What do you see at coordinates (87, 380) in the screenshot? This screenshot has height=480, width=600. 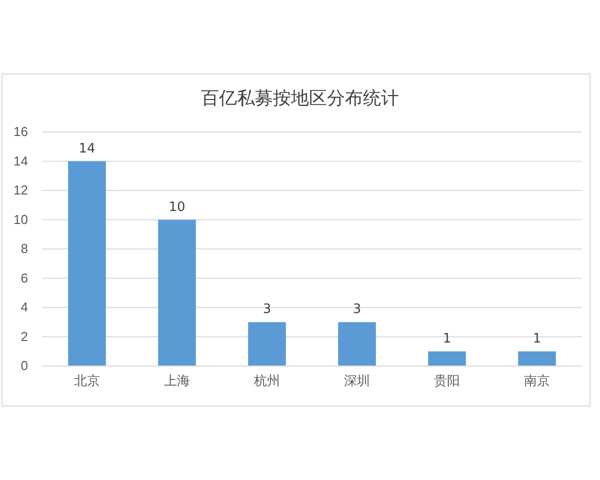 I see `x-tick-label: 北京` at bounding box center [87, 380].